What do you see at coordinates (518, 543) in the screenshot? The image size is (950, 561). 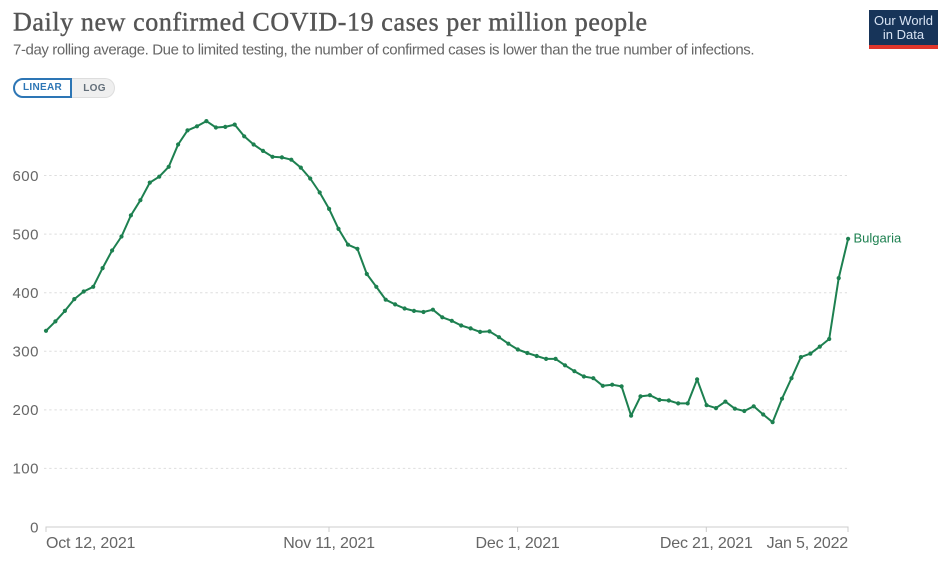 I see `svg-text: Dec 1, 2021` at bounding box center [518, 543].